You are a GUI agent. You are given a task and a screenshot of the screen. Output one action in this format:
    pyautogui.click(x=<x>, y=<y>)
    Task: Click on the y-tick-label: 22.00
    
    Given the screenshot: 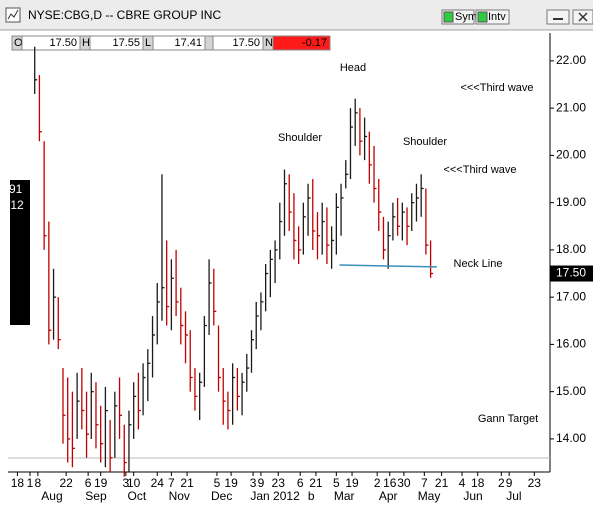 What is the action you would take?
    pyautogui.click(x=571, y=60)
    